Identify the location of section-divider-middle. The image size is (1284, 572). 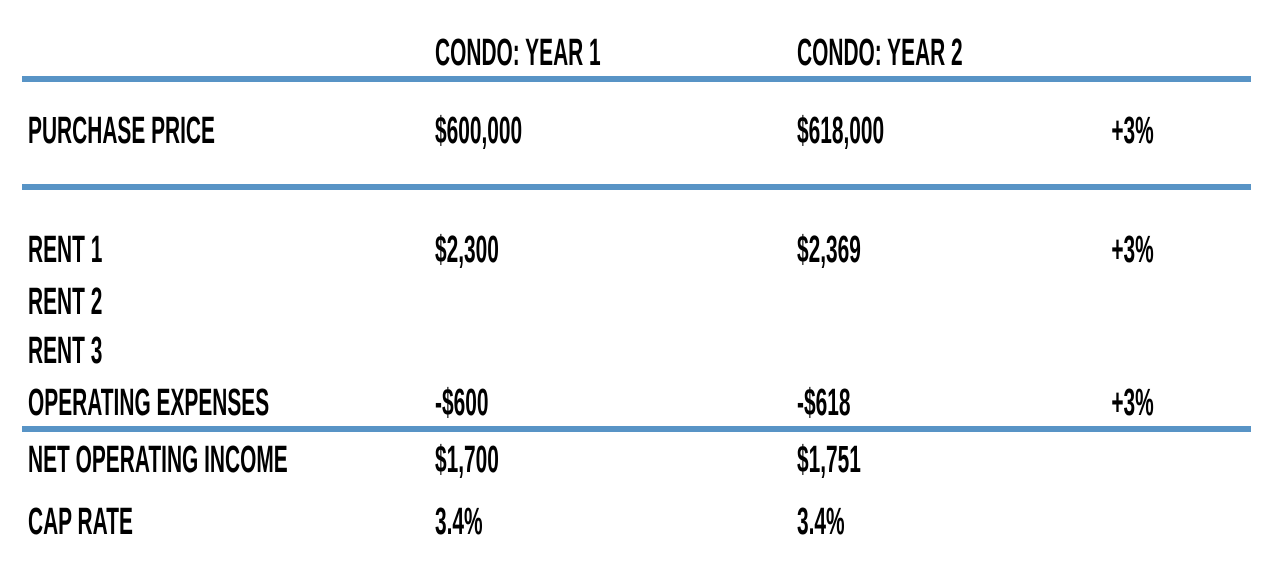
(636, 187).